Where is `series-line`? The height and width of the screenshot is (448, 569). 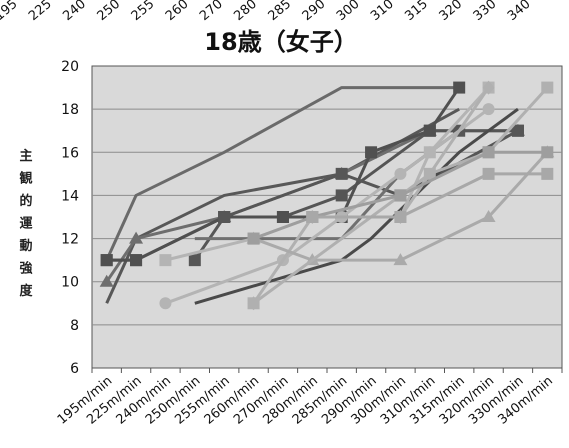 series-line is located at coordinates (430, 195).